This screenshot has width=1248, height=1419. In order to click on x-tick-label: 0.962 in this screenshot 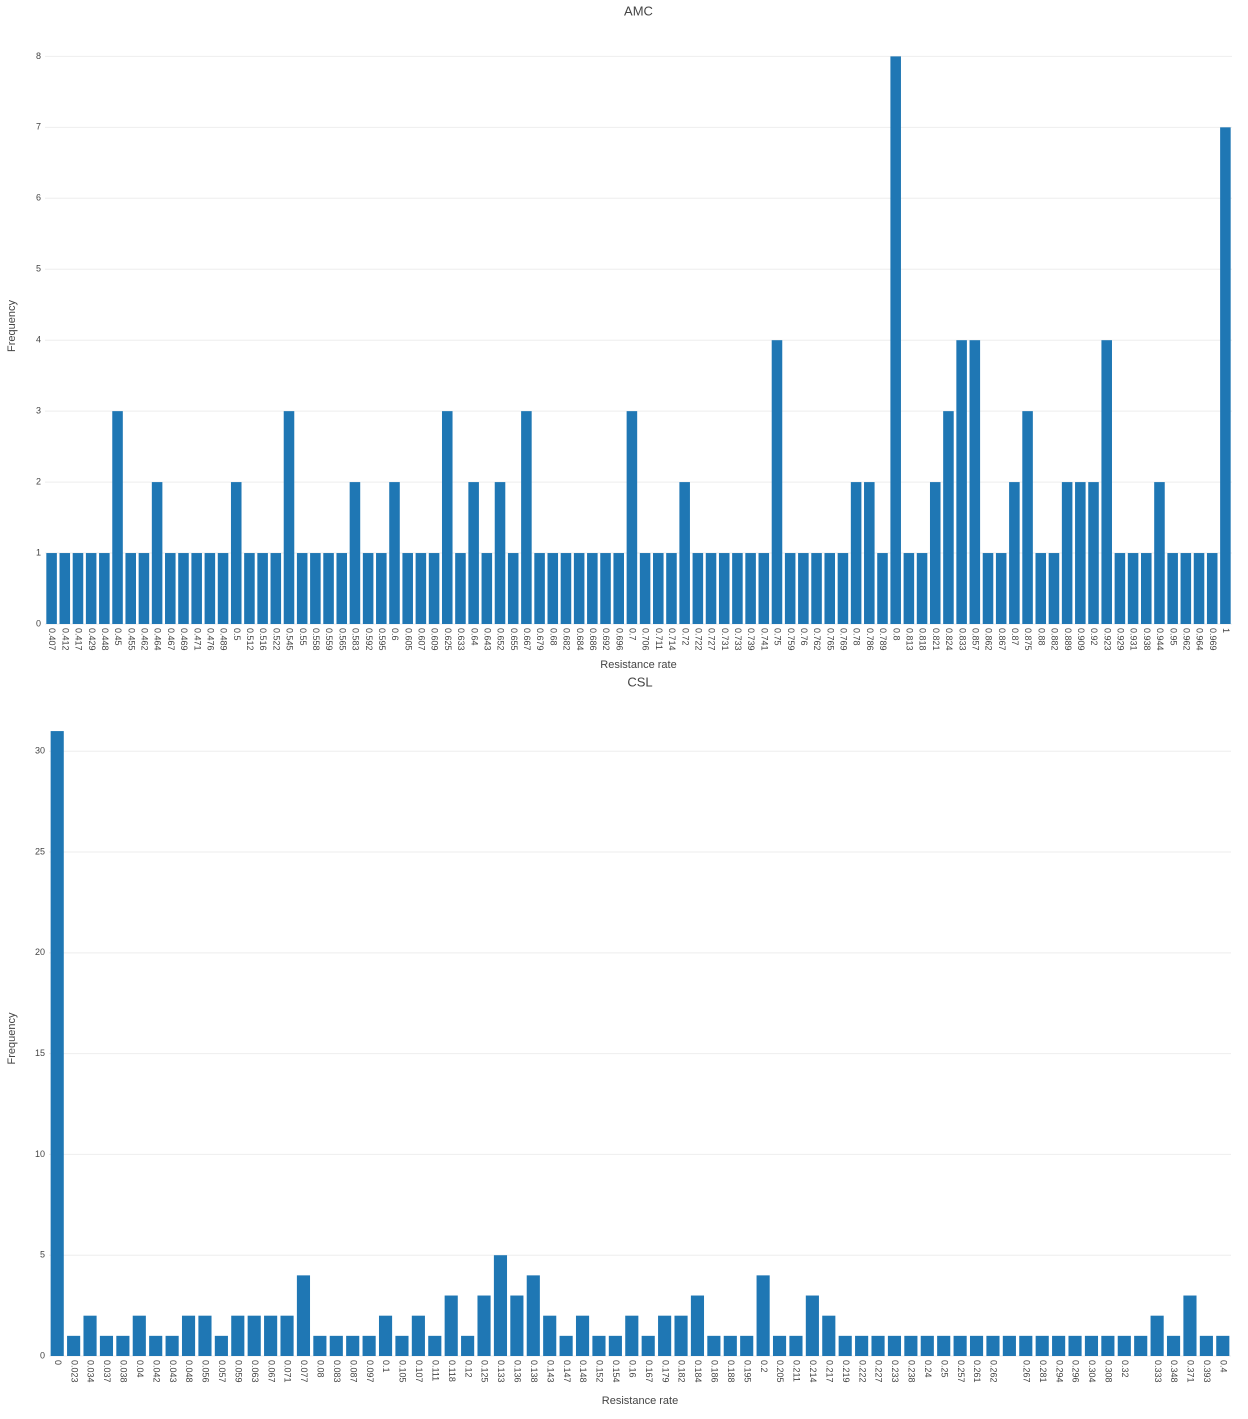, I will do `click(1186, 639)`.